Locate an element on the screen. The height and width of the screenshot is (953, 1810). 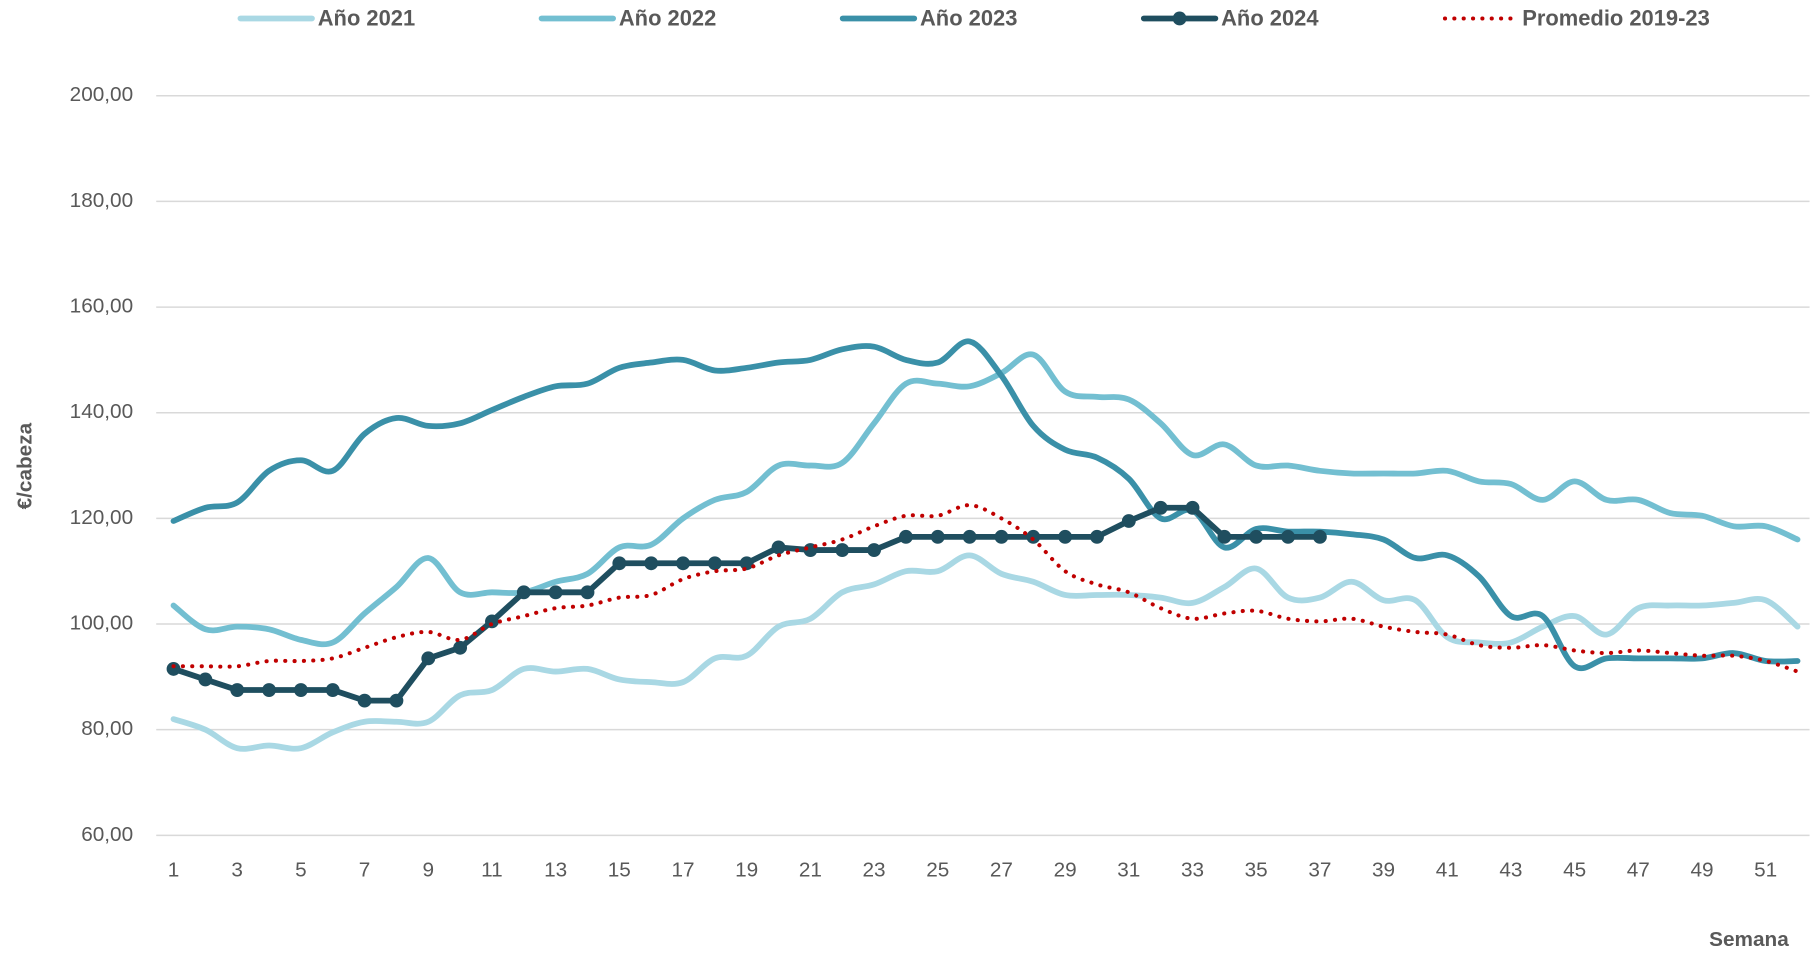
series-line is located at coordinates (746, 604).